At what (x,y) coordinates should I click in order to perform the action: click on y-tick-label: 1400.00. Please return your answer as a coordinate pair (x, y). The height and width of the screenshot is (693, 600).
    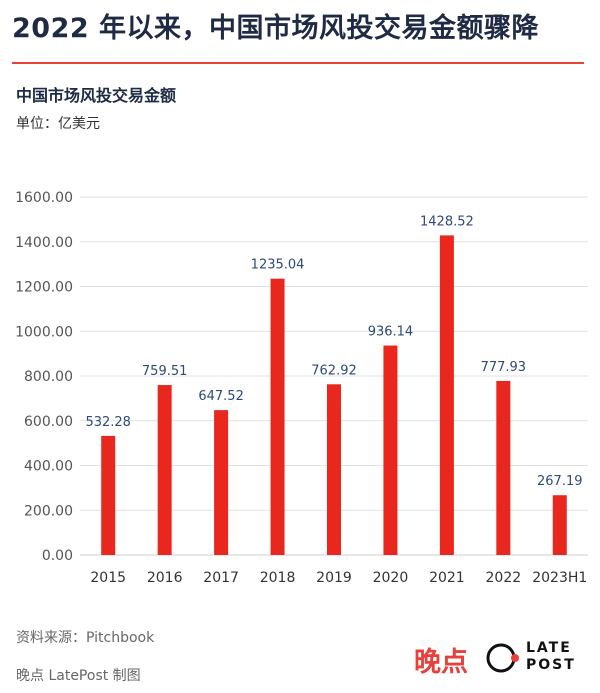
    Looking at the image, I should click on (44, 243).